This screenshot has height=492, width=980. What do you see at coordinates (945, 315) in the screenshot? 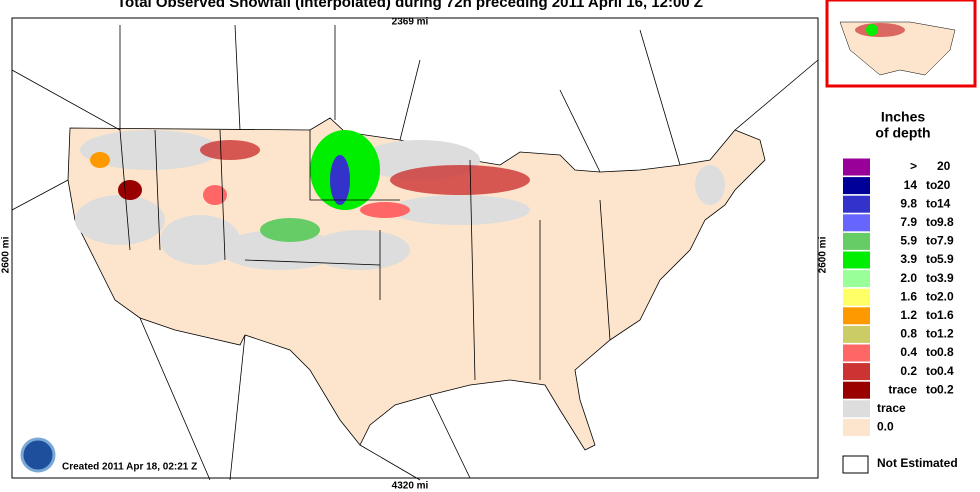
I see `legend-high: 1.6` at bounding box center [945, 315].